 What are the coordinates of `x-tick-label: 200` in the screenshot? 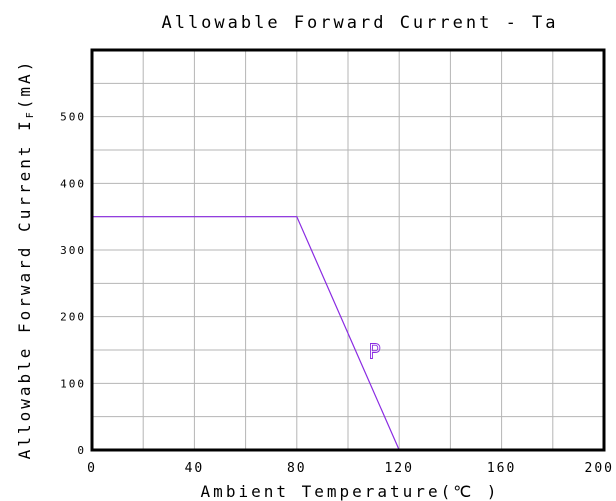 It's located at (599, 468).